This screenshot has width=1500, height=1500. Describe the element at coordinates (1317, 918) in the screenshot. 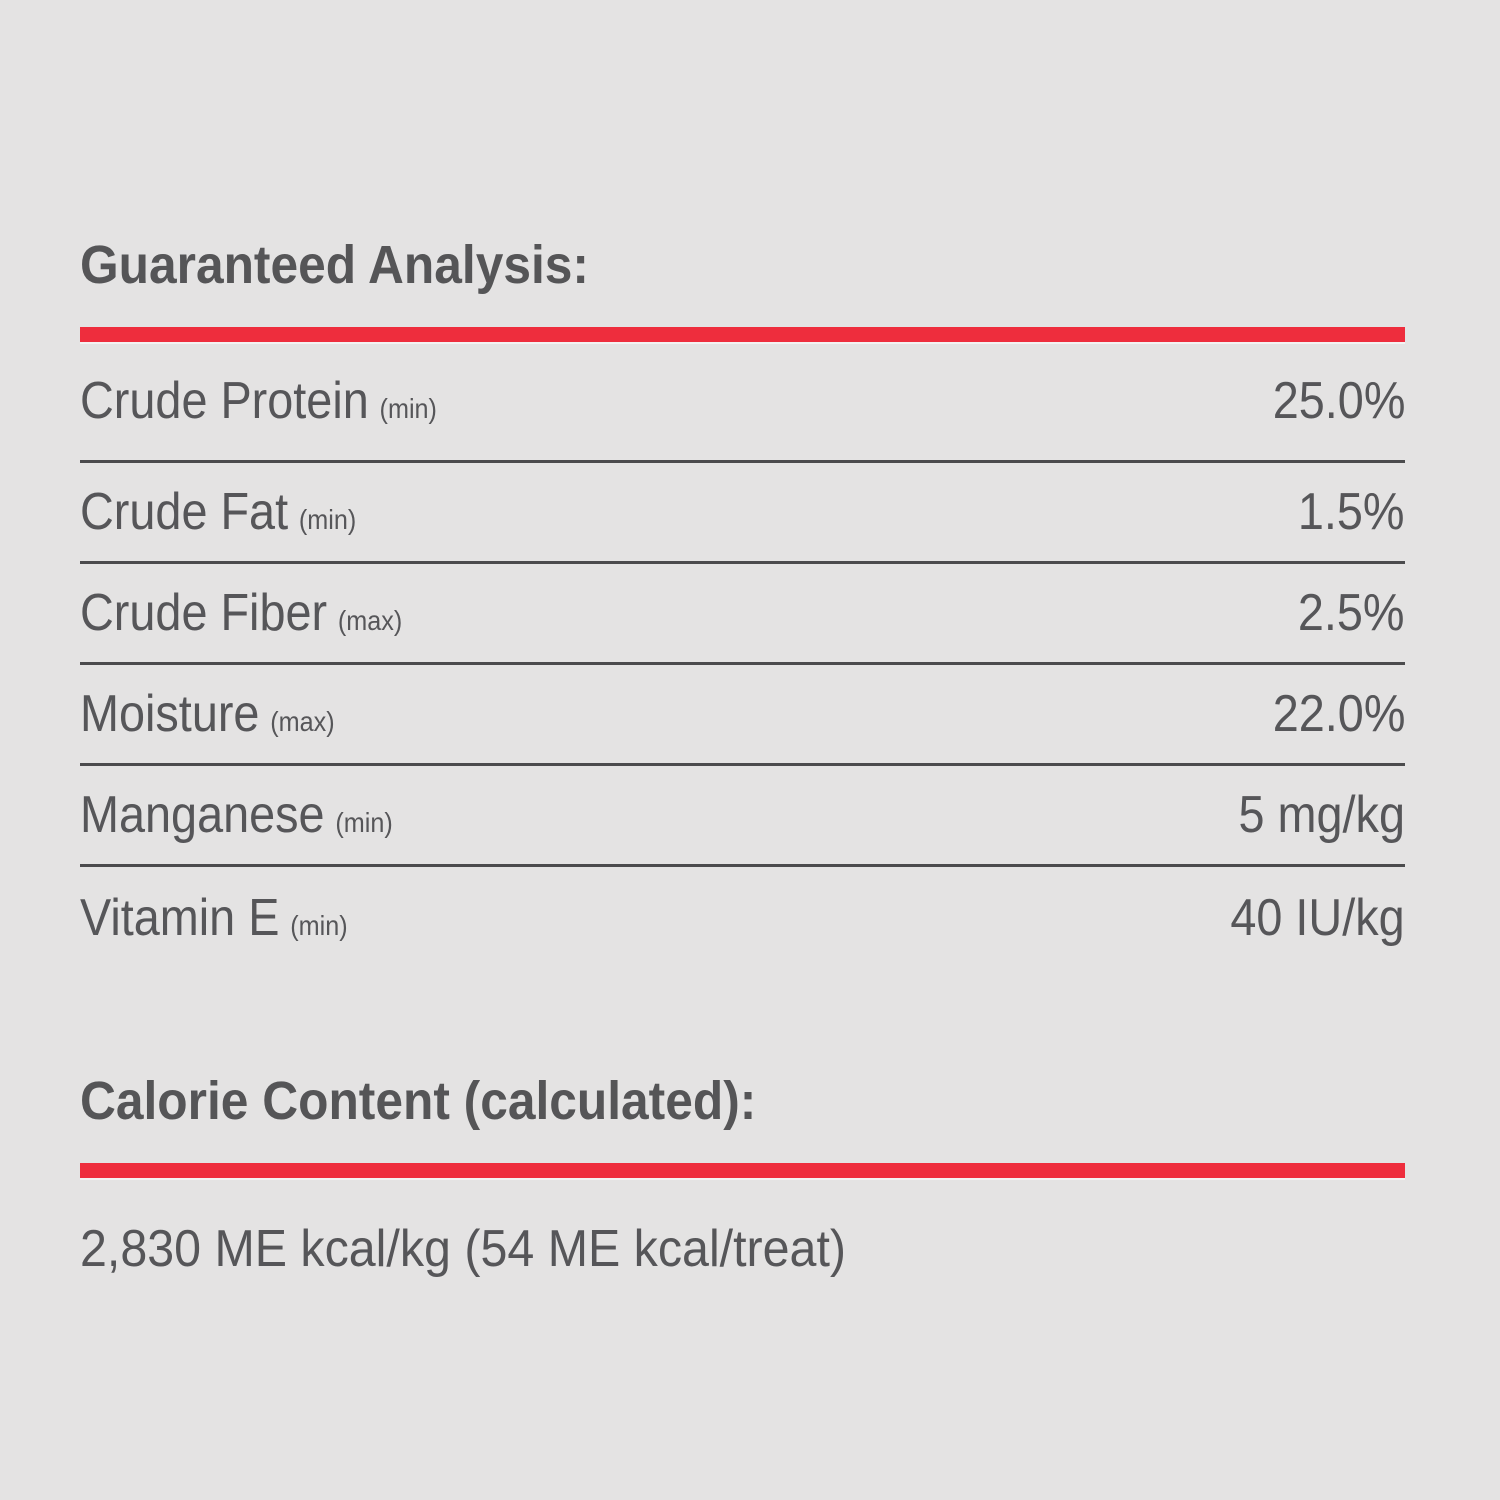

I see `nutrient-value: 40 IU/kg` at that location.